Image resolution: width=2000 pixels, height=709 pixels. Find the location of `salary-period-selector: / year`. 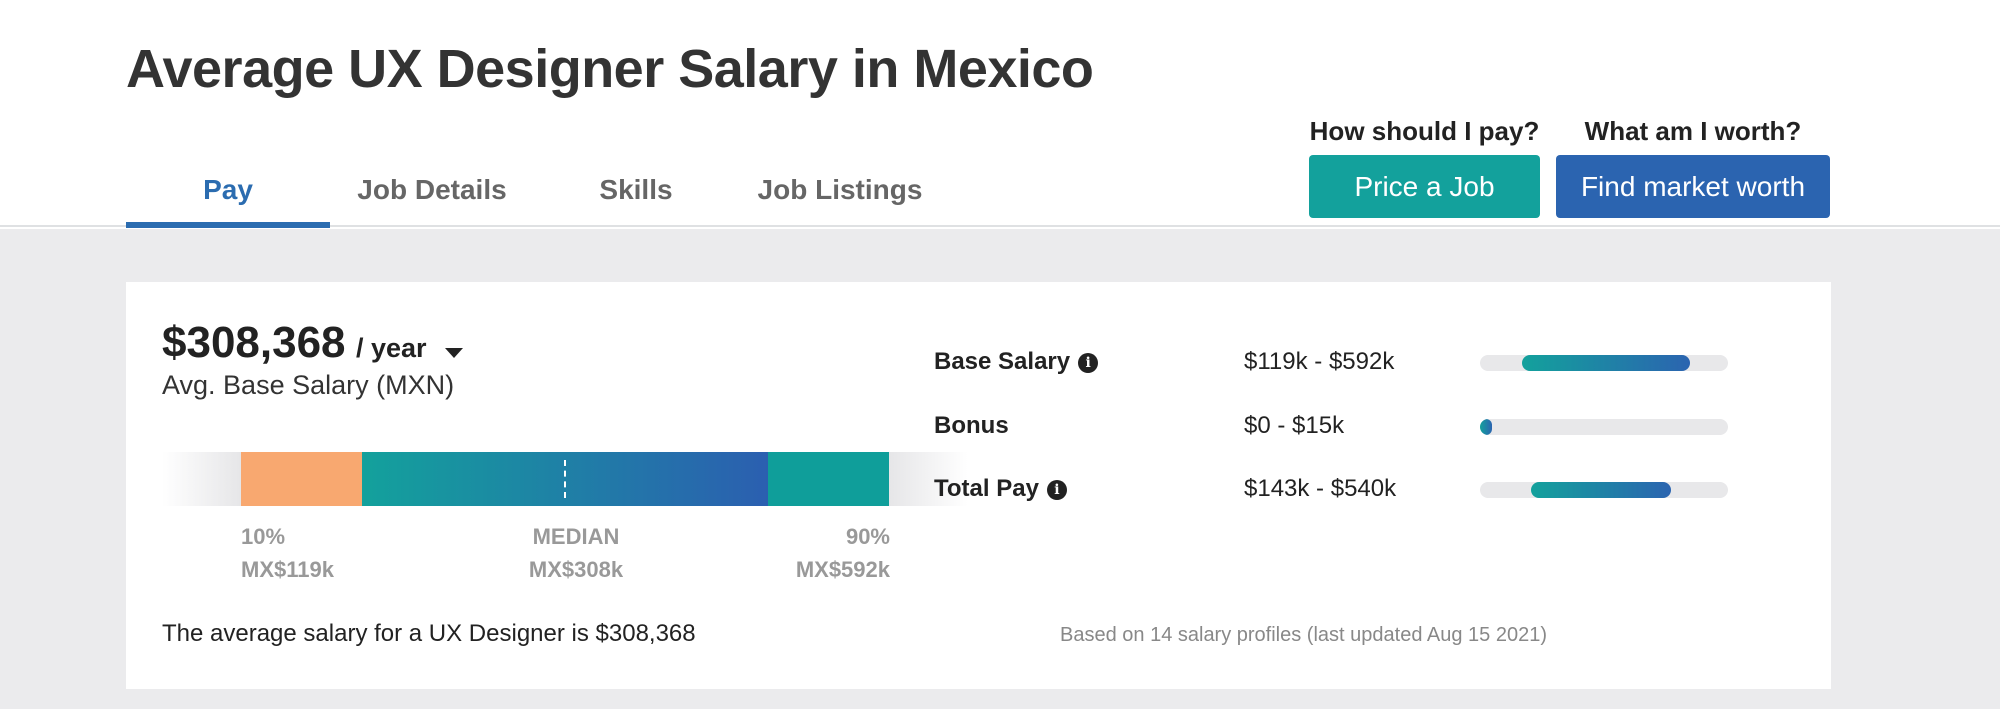

salary-period-selector: / year is located at coordinates (391, 348).